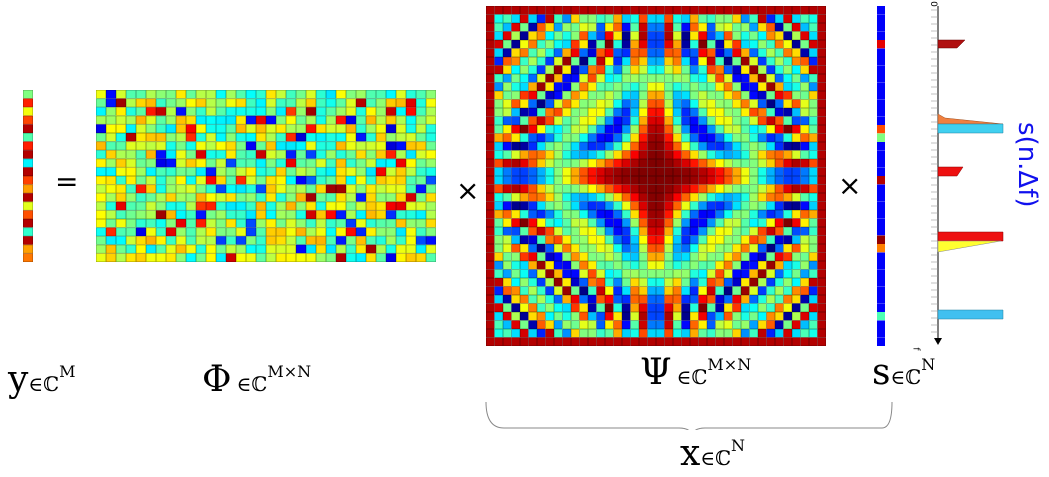 The height and width of the screenshot is (477, 1049). I want to click on y-vector, so click(28, 176).